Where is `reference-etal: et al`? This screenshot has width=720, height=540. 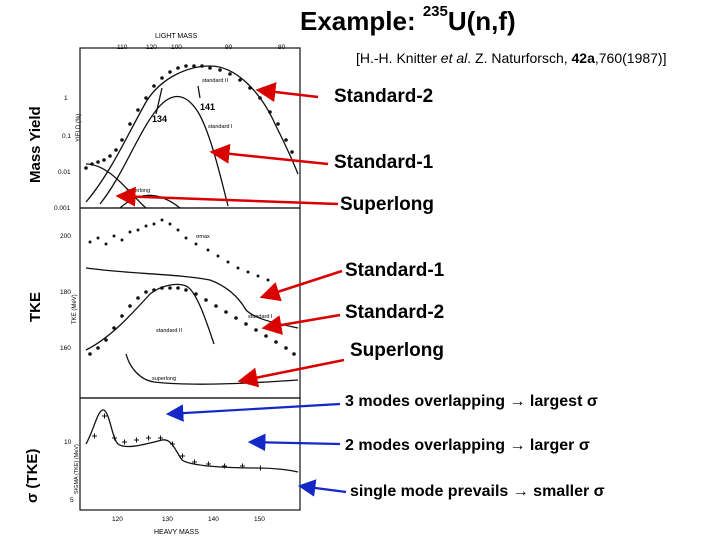 reference-etal: et al is located at coordinates (454, 58).